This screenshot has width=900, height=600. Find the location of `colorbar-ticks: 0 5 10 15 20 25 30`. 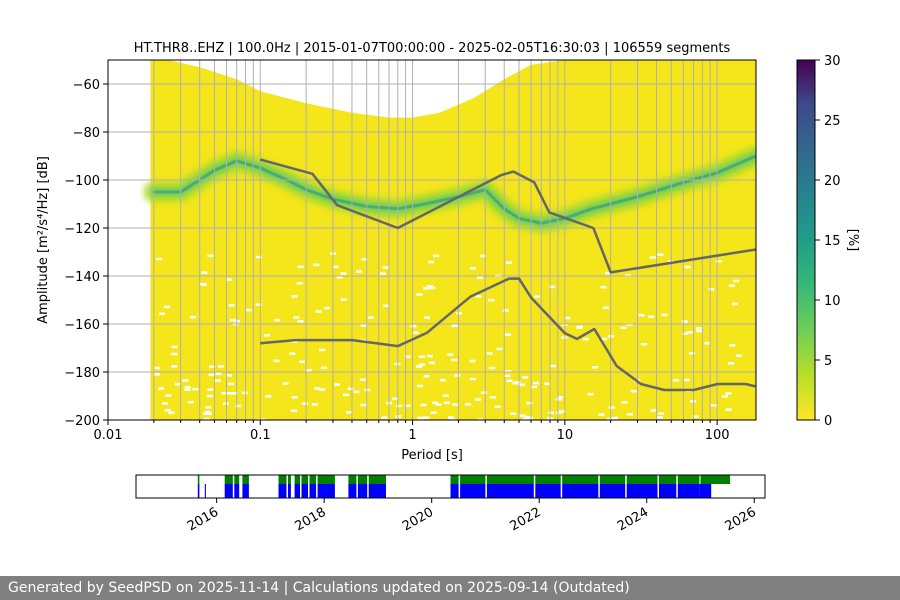

colorbar-ticks: 0 5 10 15 20 25 30 is located at coordinates (828, 241).